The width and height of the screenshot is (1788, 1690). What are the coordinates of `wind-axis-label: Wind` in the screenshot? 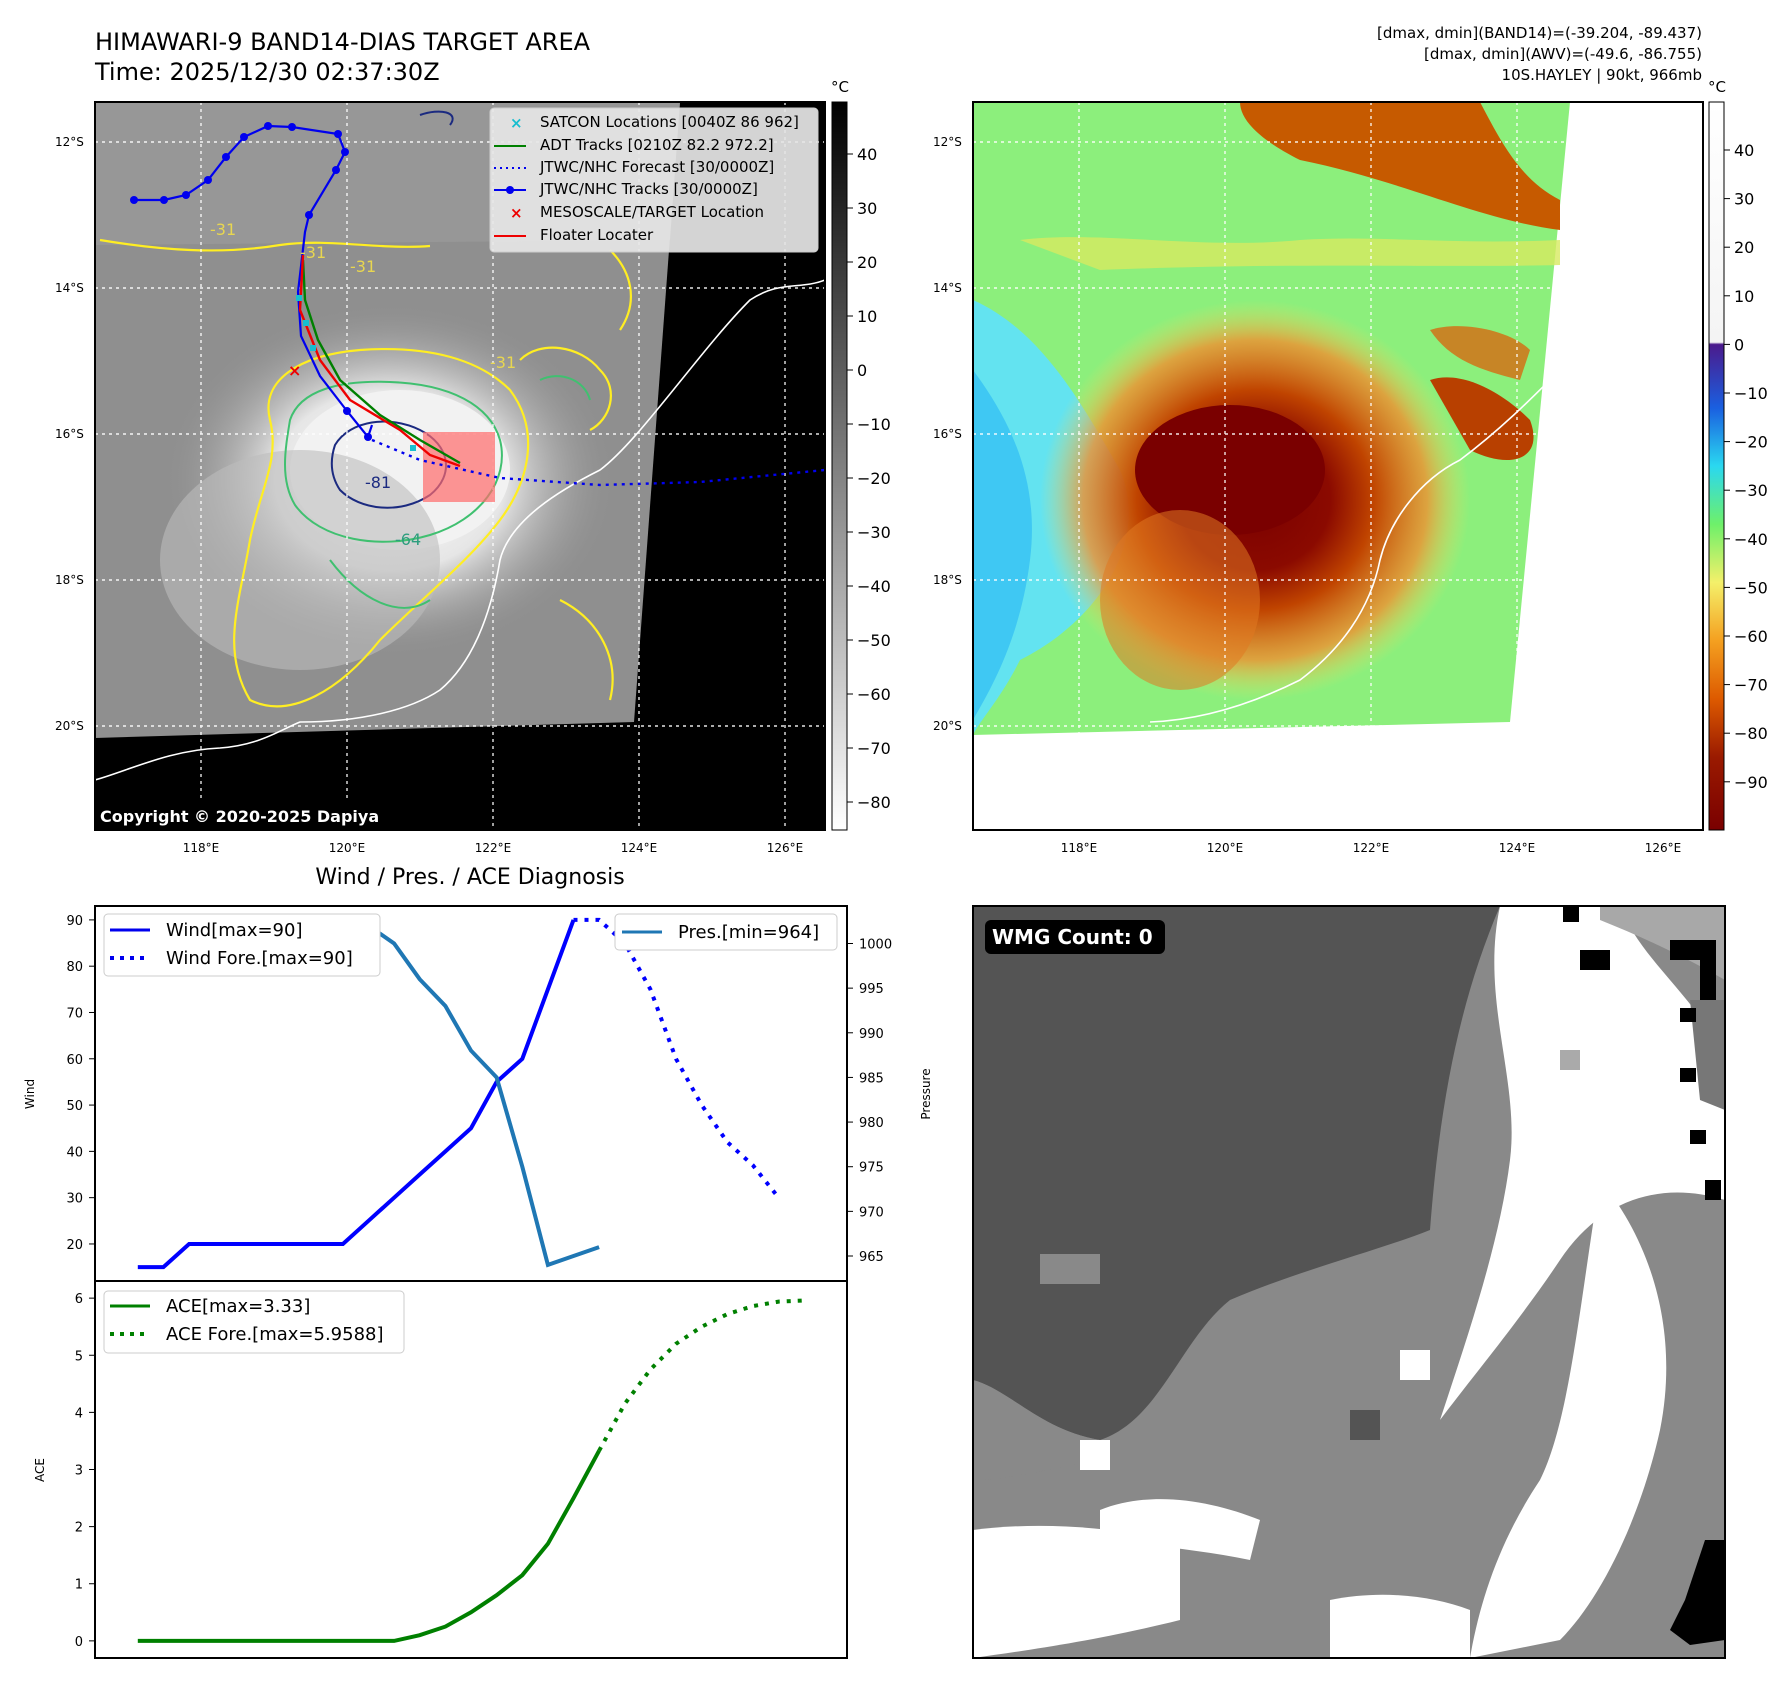 It's located at (30, 1094).